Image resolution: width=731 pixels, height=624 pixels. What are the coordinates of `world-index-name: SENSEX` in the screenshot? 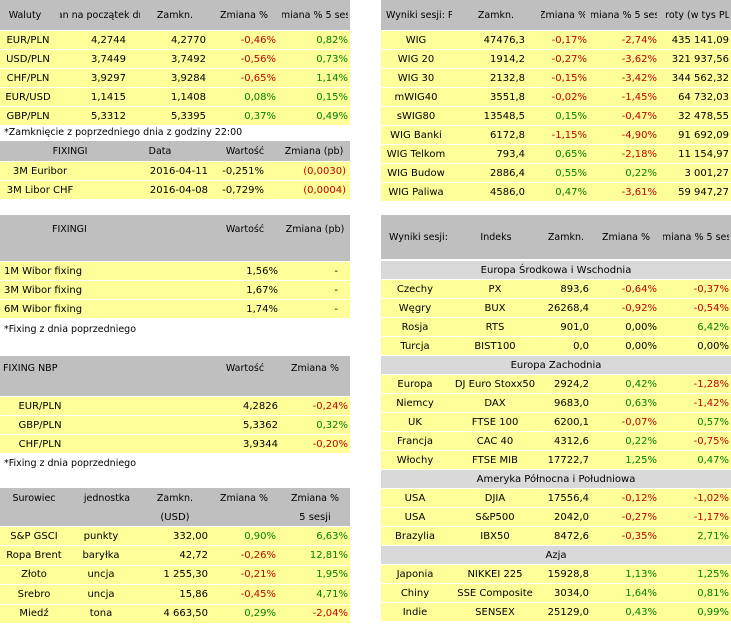 It's located at (495, 612).